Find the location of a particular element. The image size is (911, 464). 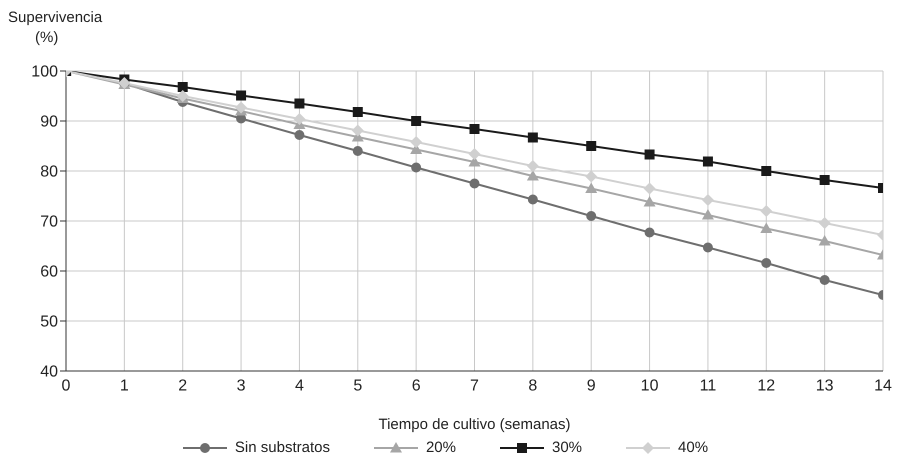

y-tick-label: 50 is located at coordinates (49, 322).